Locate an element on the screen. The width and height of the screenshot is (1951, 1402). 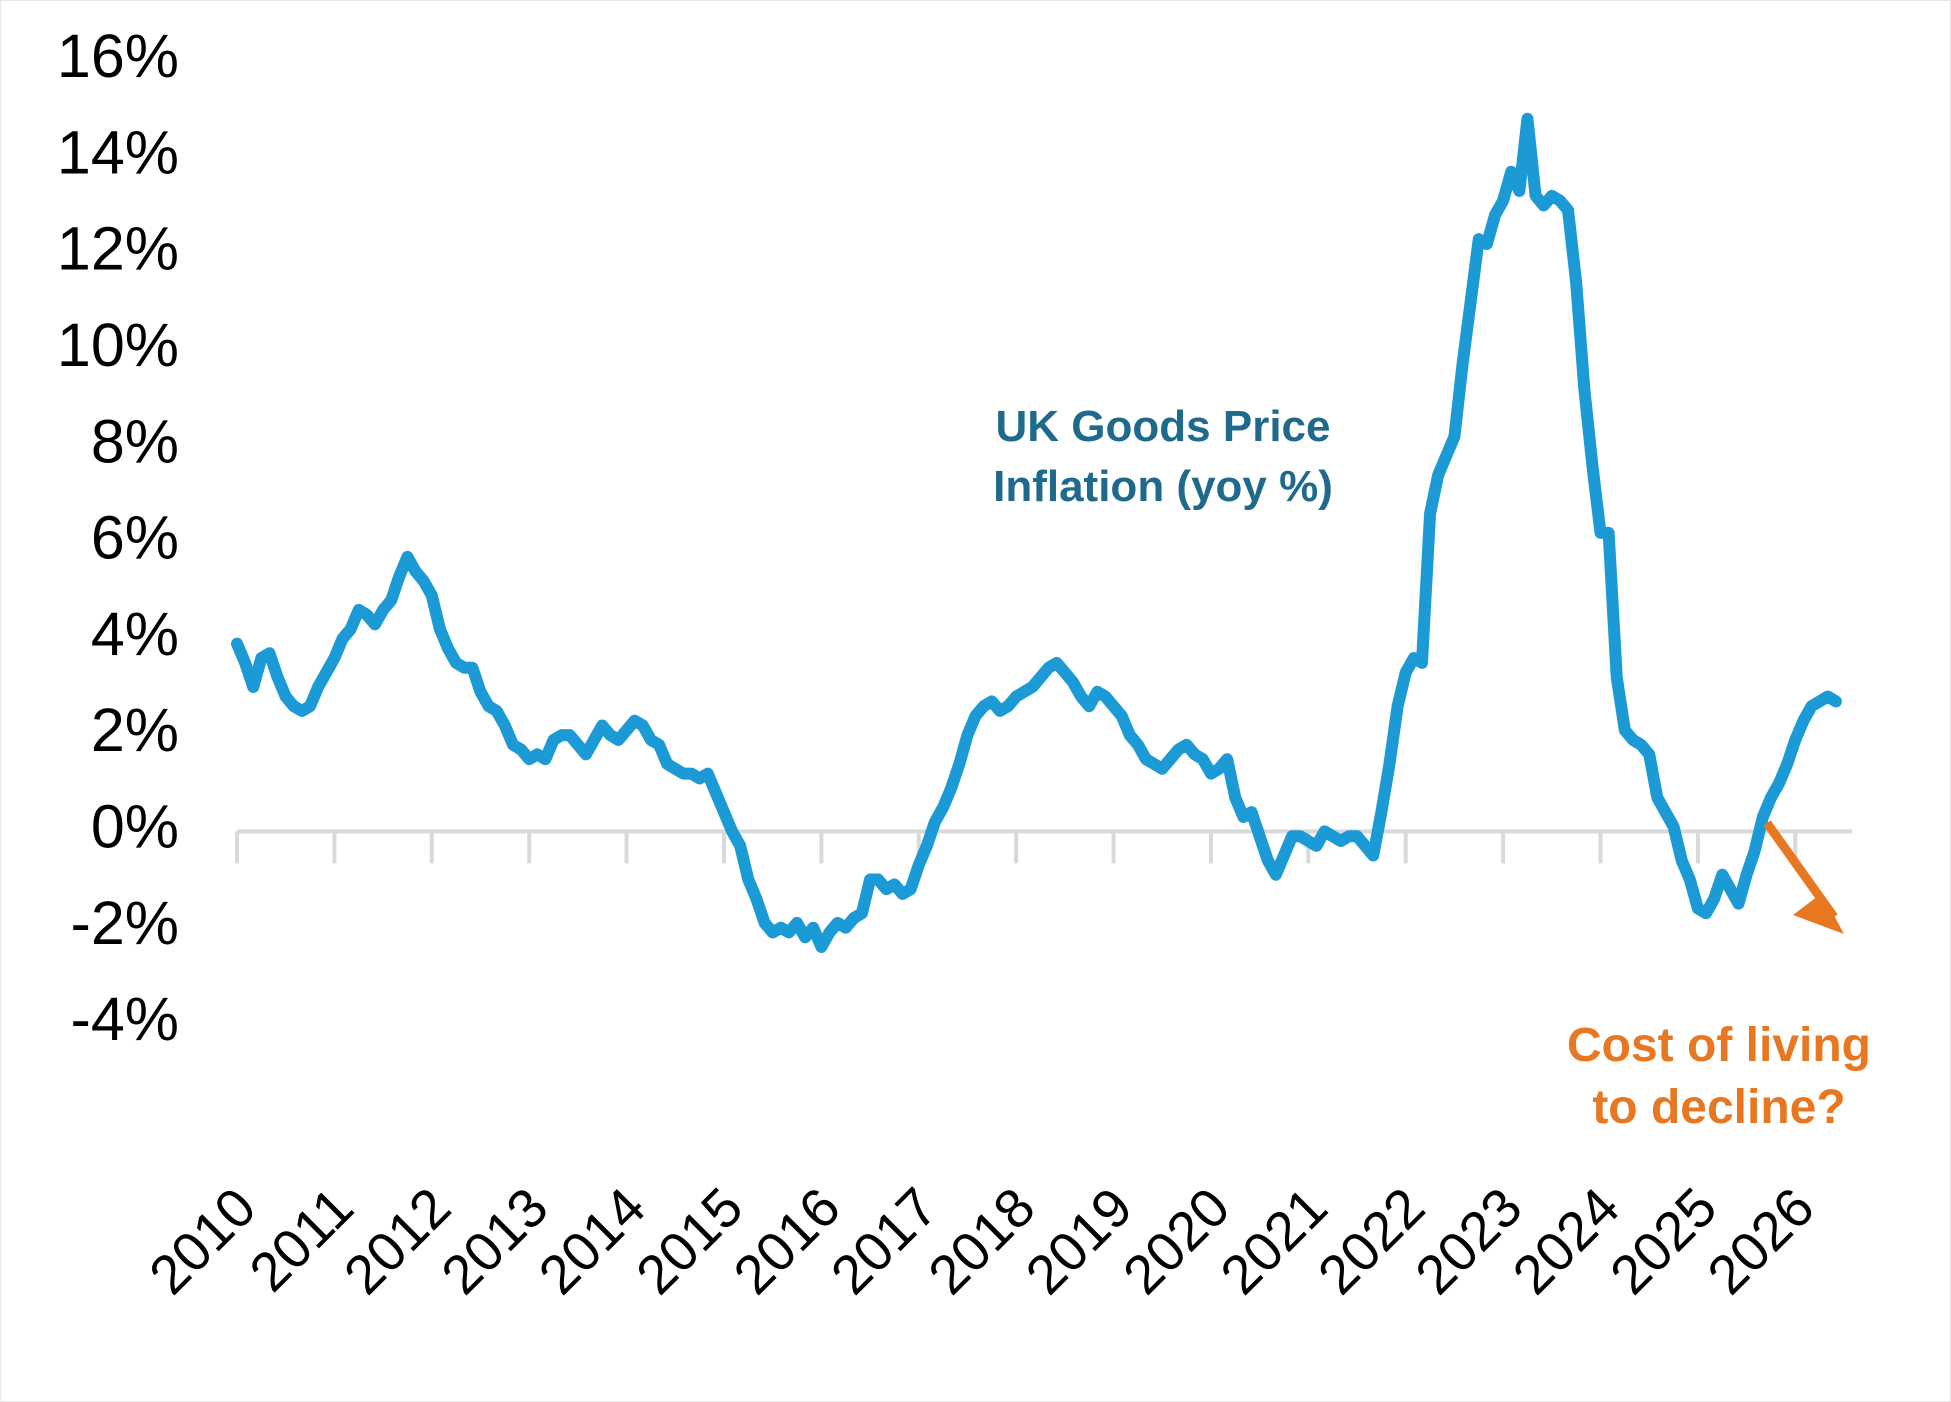
series-annotation-line2: Inflation (yoy %) is located at coordinates (1163, 486).